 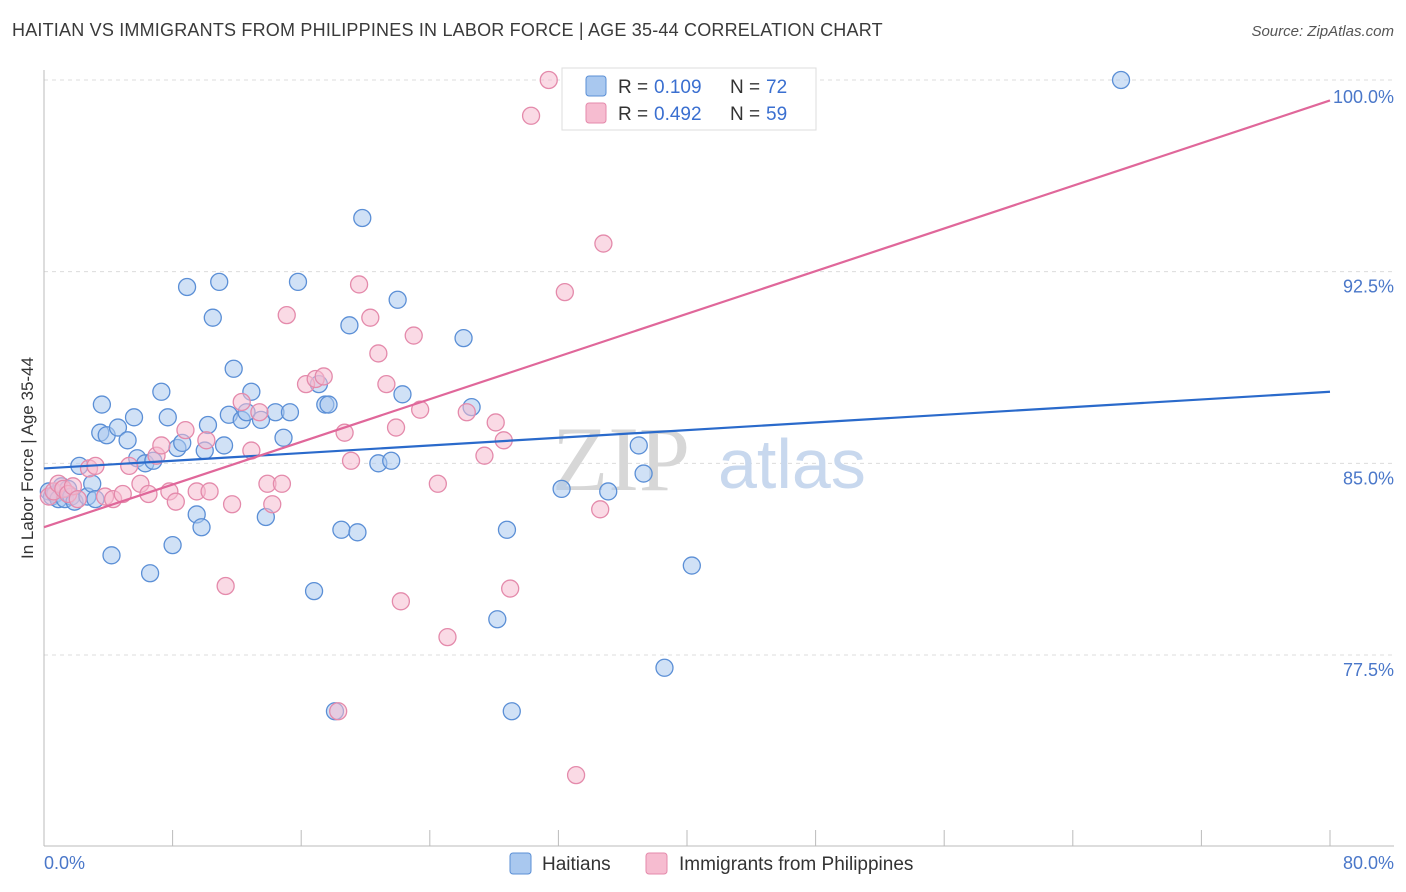 I want to click on y-tick-label: 100.0%, so click(x=1363, y=97).